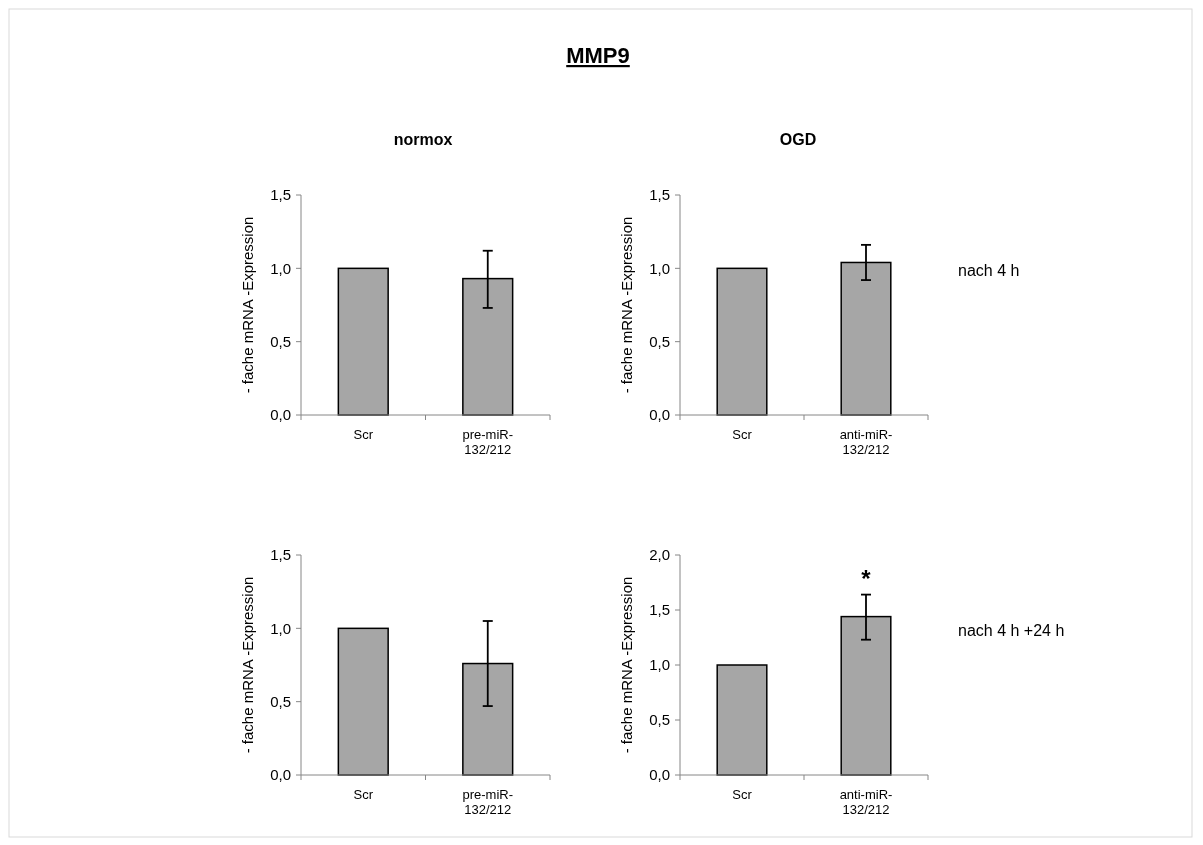 This screenshot has height=845, width=1203. I want to click on chart-title: normox, so click(423, 139).